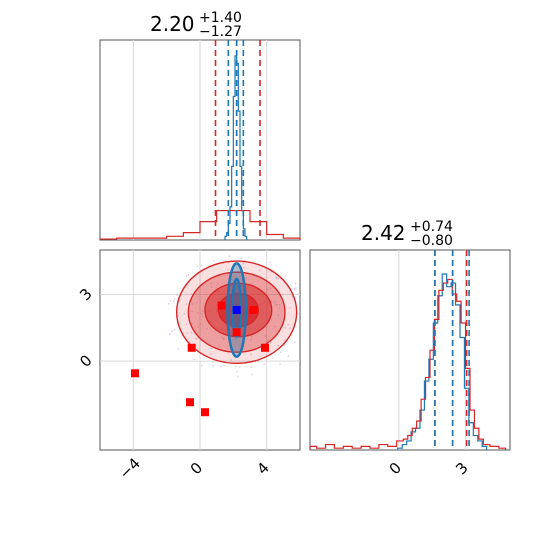 This screenshot has width=550, height=550. I want to click on panel-bottom-right, so click(410, 350).